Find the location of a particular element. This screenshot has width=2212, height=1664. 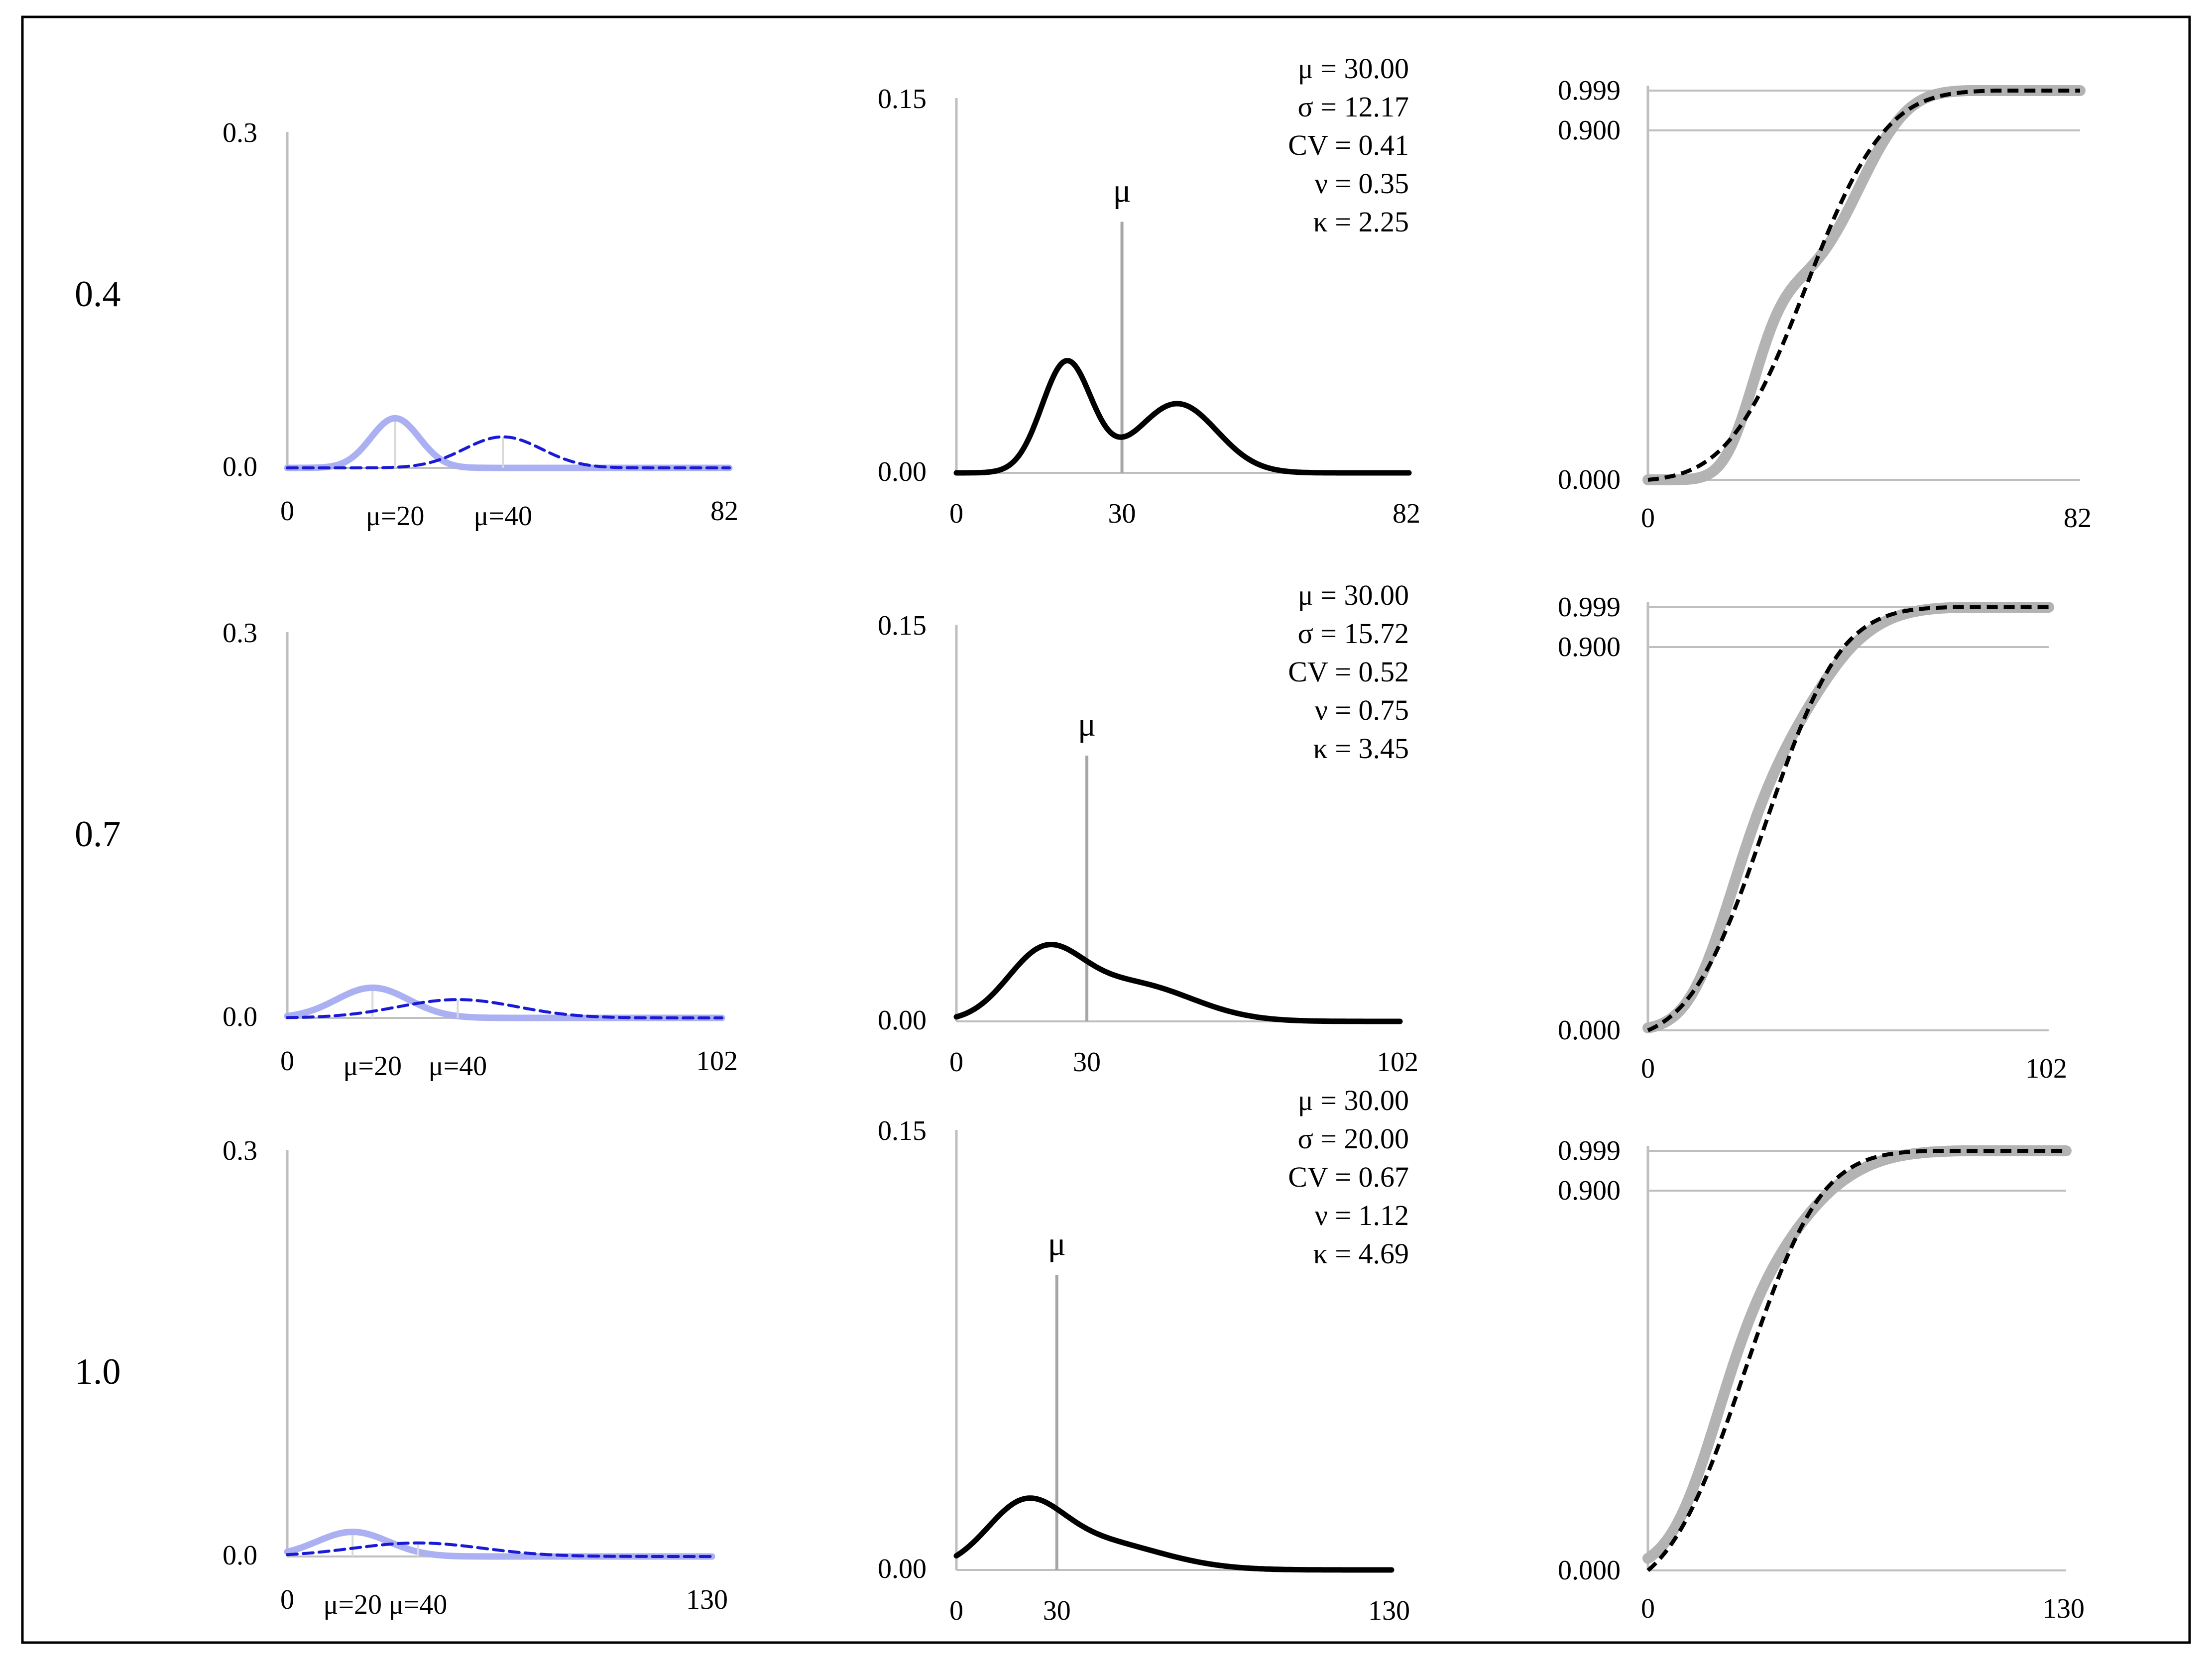

stat-5: κ = 3.45 is located at coordinates (1361, 748).